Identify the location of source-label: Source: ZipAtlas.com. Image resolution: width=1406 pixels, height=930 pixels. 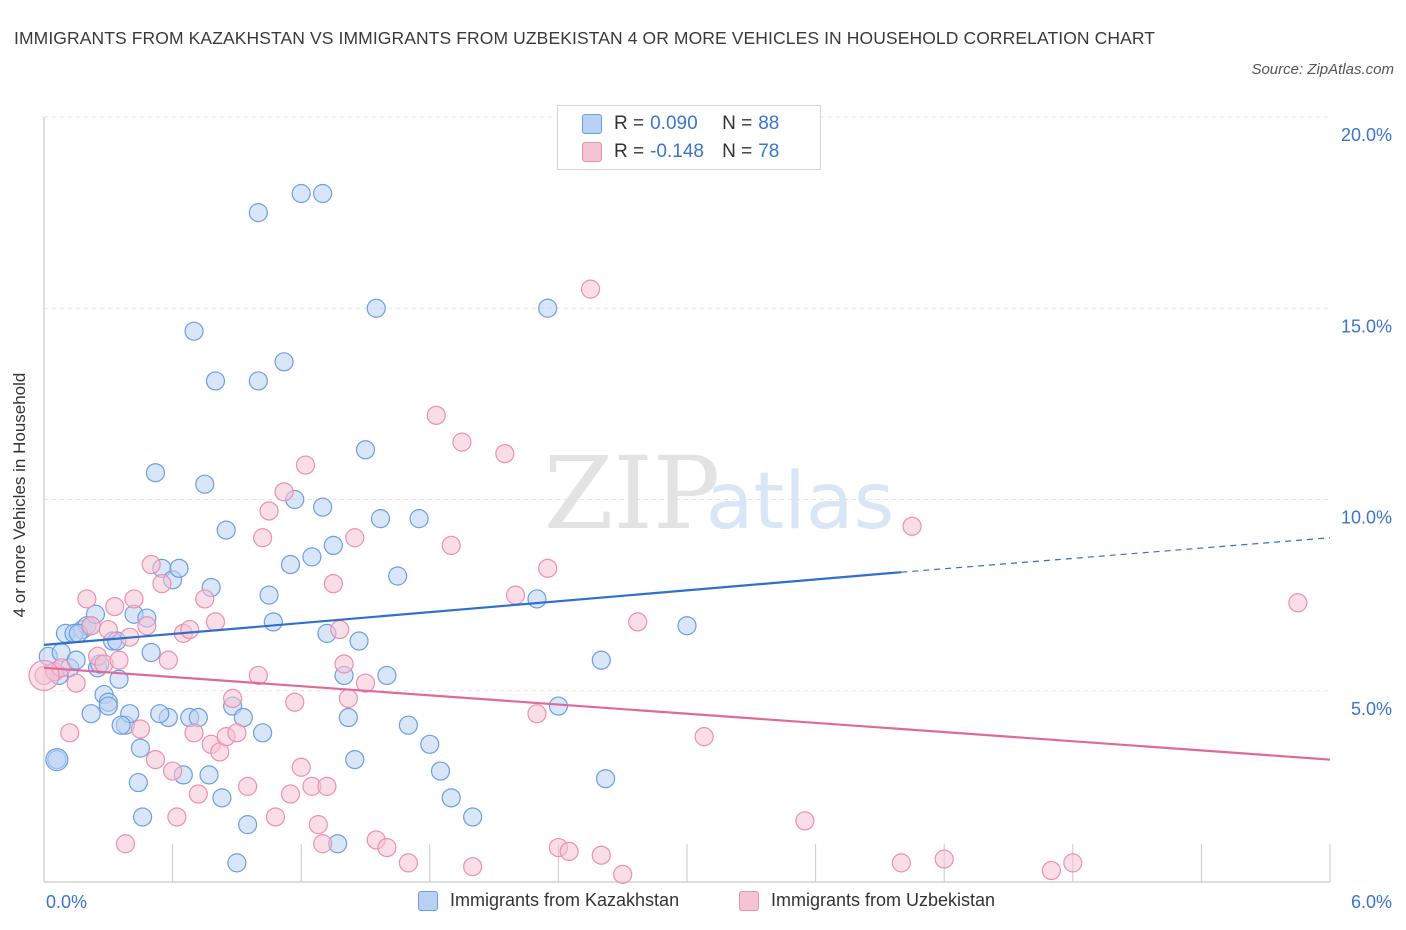
(1322, 69).